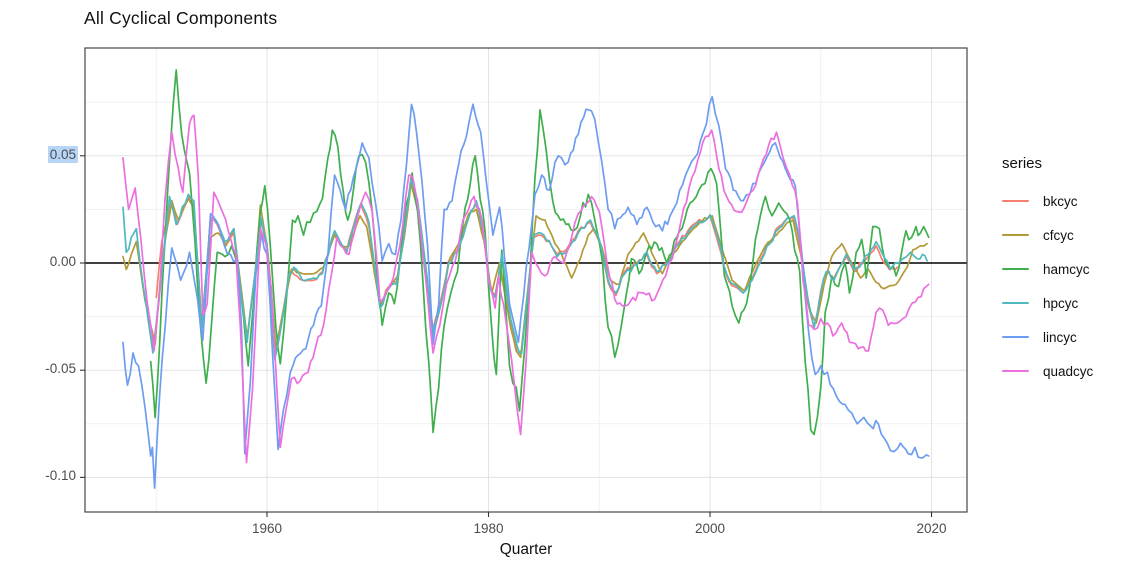 This screenshot has width=1124, height=572. I want to click on legend-label: hpcyc, so click(1061, 303).